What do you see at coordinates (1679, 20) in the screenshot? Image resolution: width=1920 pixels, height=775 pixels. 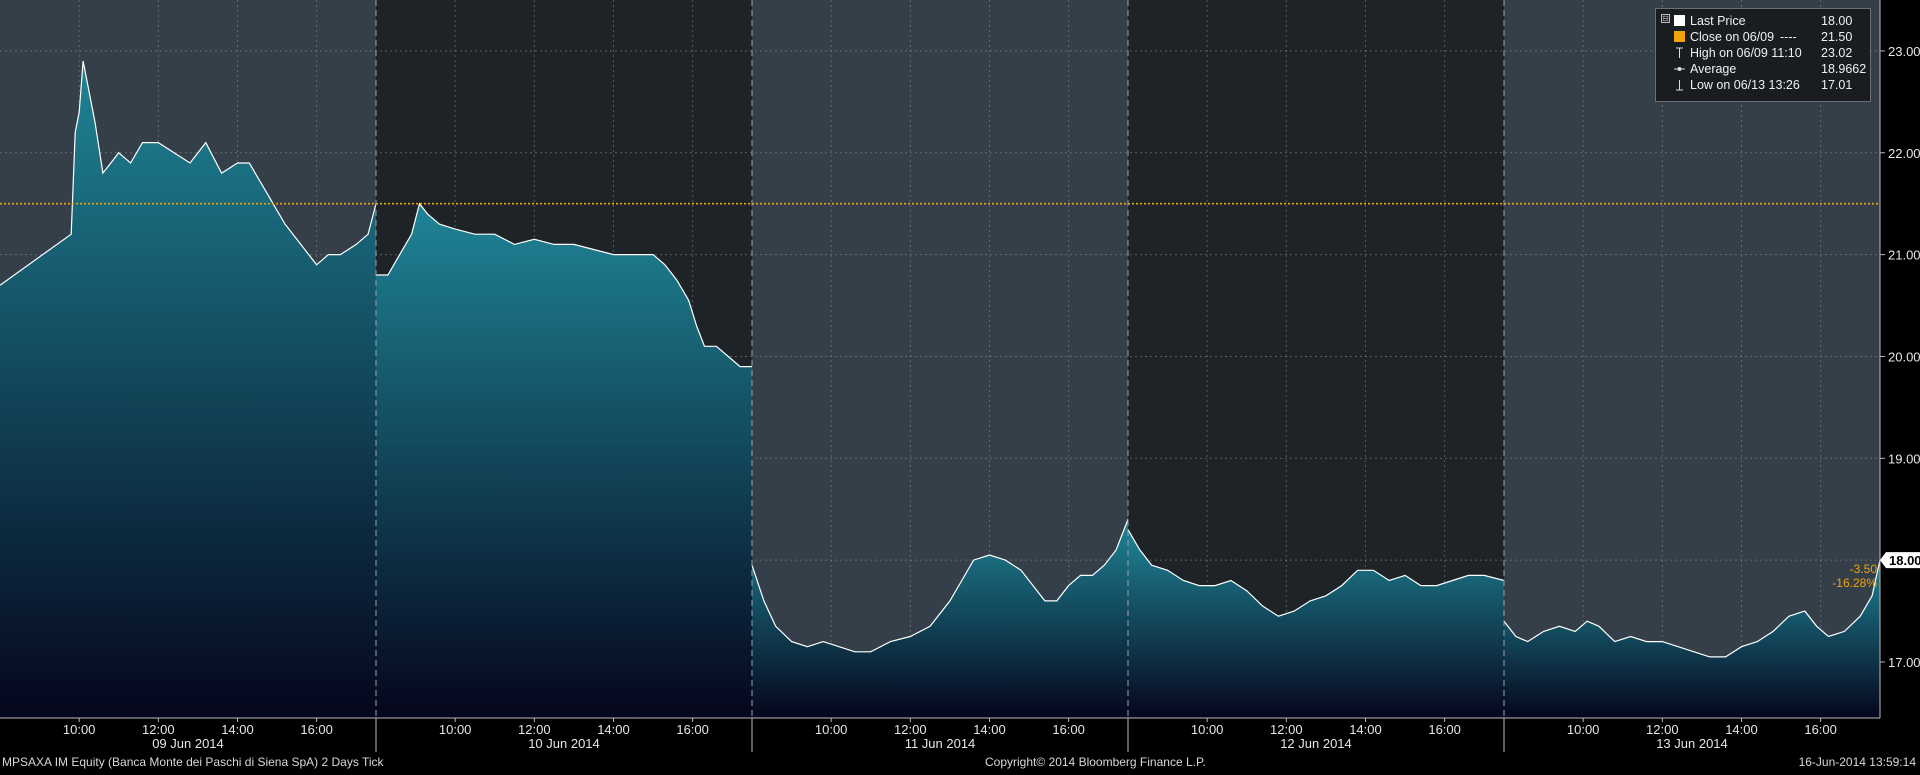 I see `white-square-icon` at bounding box center [1679, 20].